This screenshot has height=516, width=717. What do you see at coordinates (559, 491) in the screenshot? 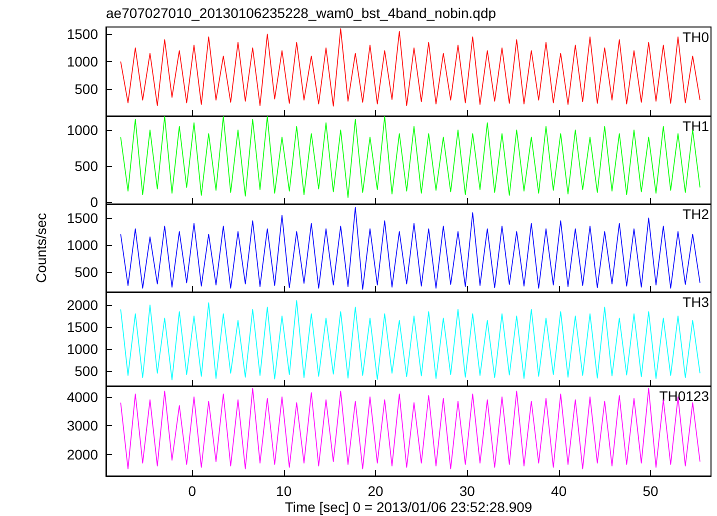
I see `x-tick-label: 40` at bounding box center [559, 491].